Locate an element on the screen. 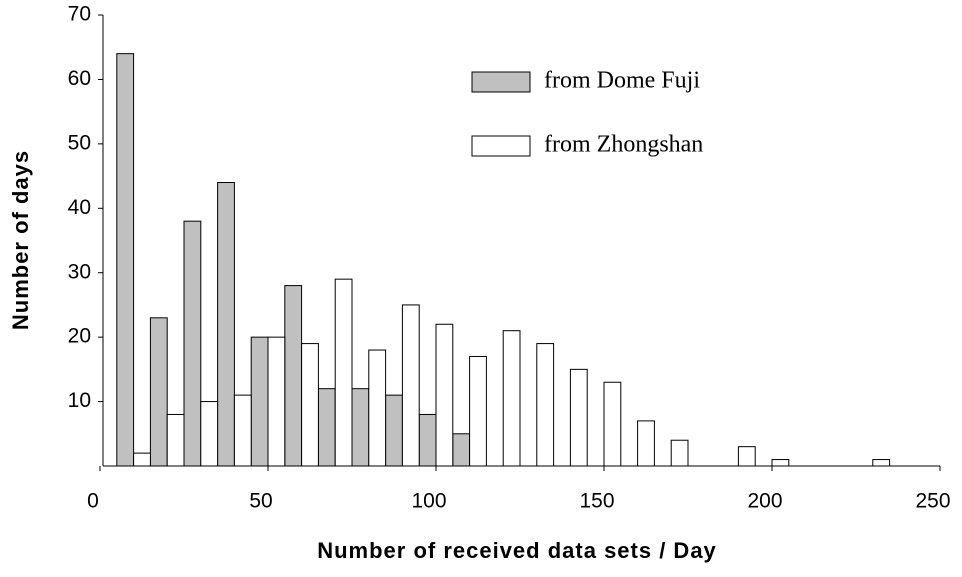 This screenshot has height=577, width=962. x-tick-label: 250 is located at coordinates (932, 501).